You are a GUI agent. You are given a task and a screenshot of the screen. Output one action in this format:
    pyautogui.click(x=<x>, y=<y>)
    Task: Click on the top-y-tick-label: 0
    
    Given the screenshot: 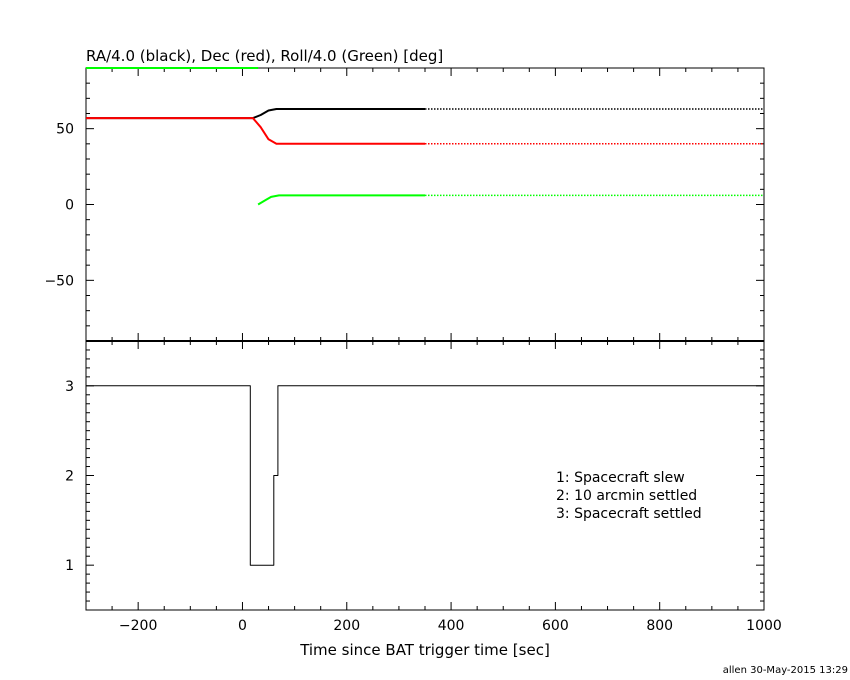 What is the action you would take?
    pyautogui.click(x=69, y=206)
    